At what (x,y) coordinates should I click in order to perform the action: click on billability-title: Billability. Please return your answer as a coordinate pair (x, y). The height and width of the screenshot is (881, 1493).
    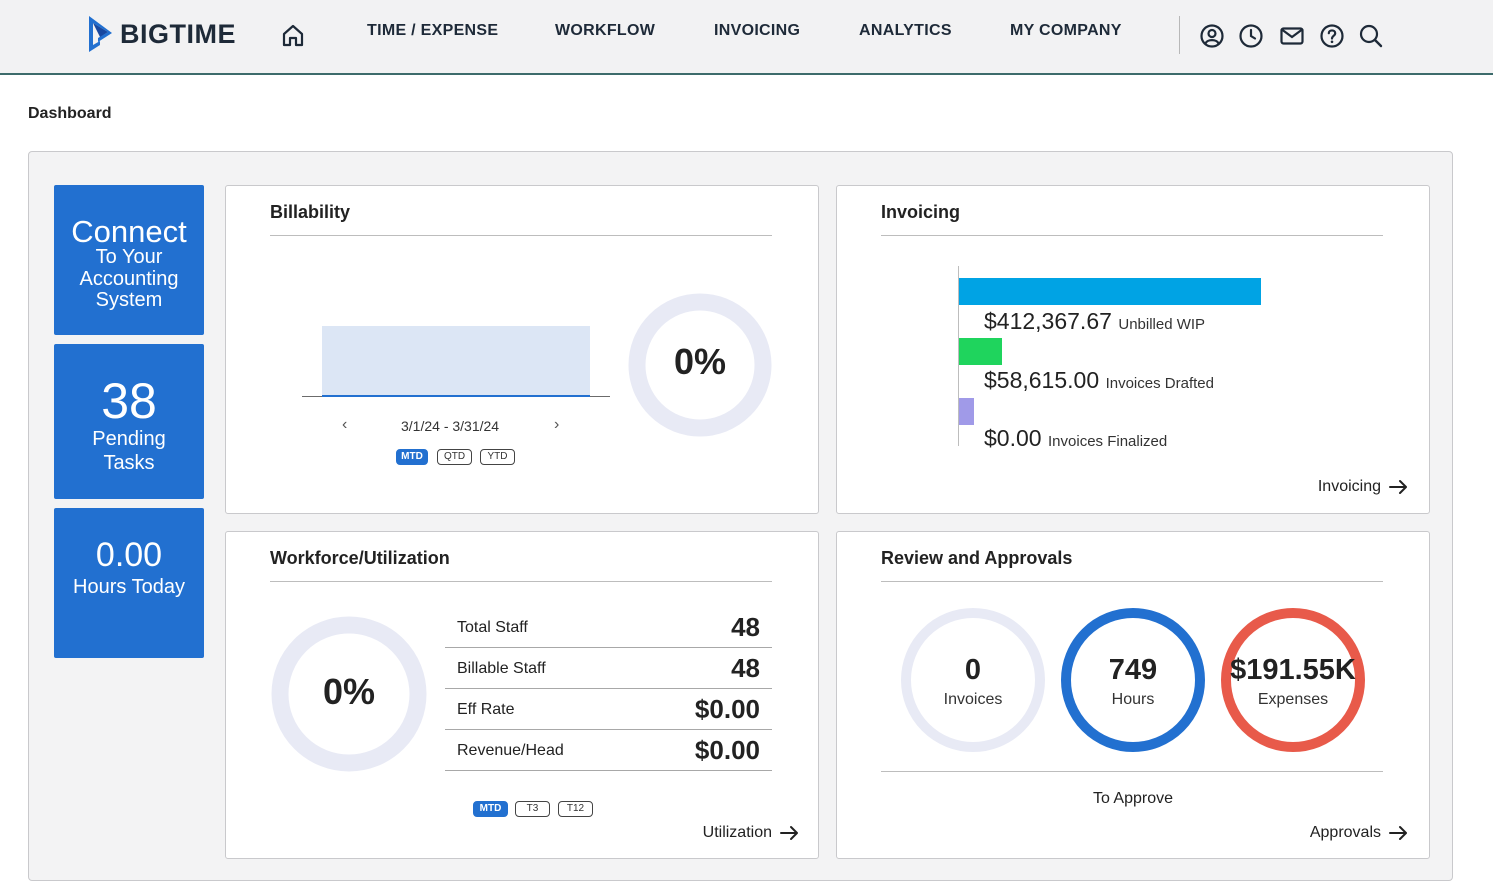
    Looking at the image, I should click on (310, 212).